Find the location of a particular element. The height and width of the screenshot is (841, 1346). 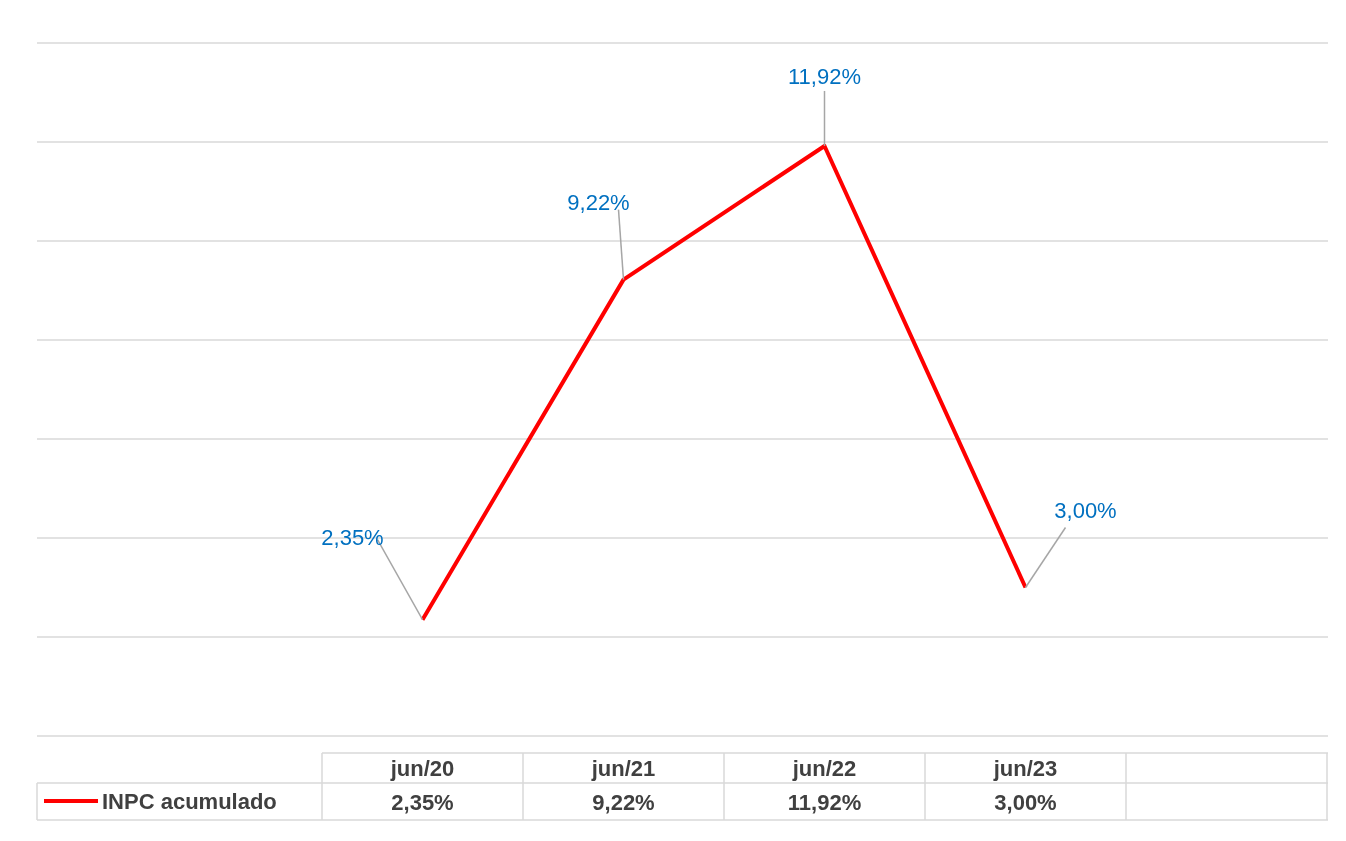

data-label: 11,92% is located at coordinates (824, 802).